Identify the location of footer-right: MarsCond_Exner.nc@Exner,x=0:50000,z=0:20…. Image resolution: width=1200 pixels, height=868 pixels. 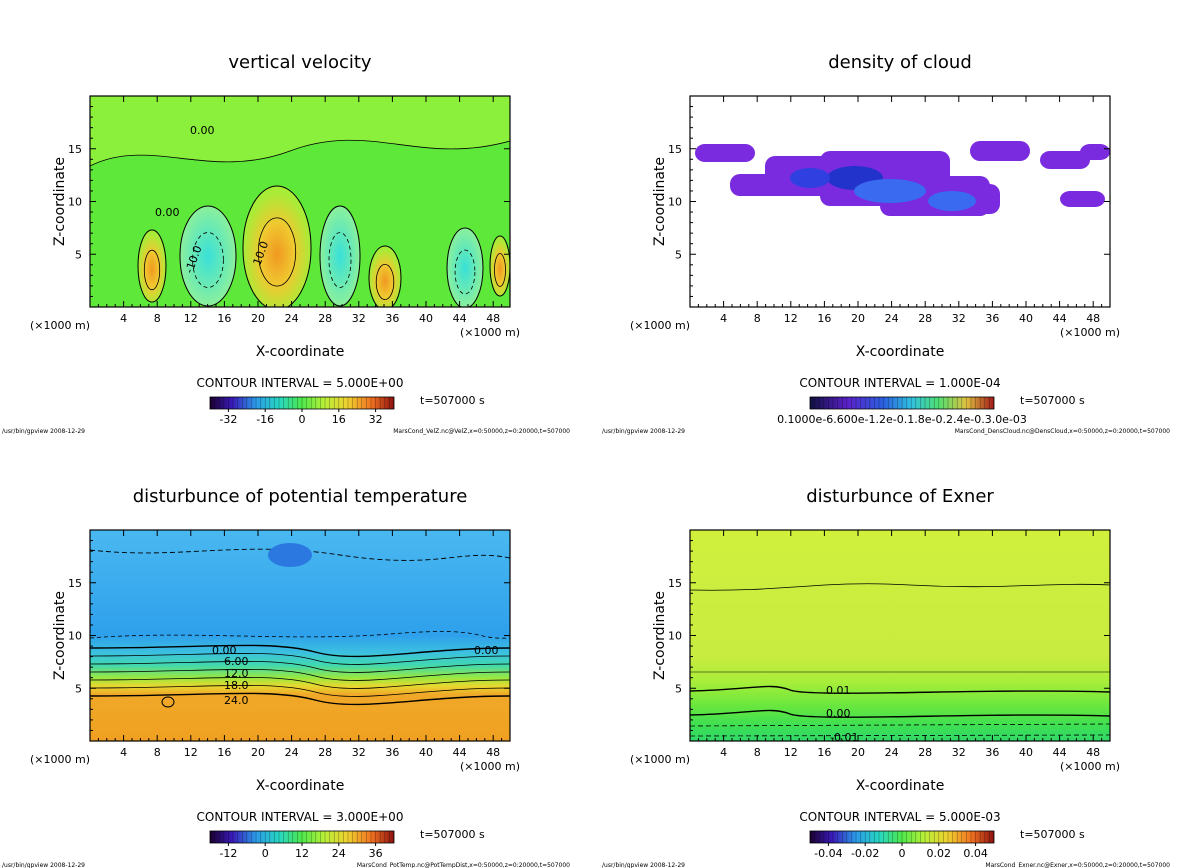
(1077, 865).